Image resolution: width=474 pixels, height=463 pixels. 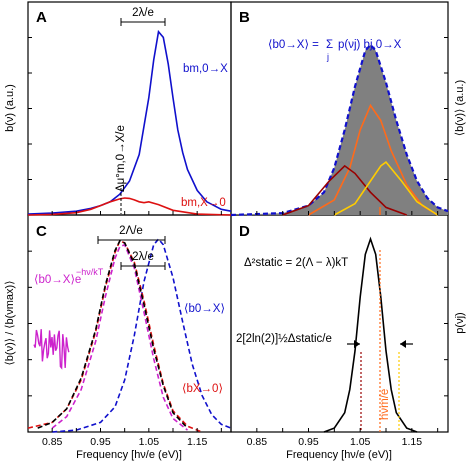 I want to click on panel-c-xtick-label-1: 0.95, so click(x=100, y=442).